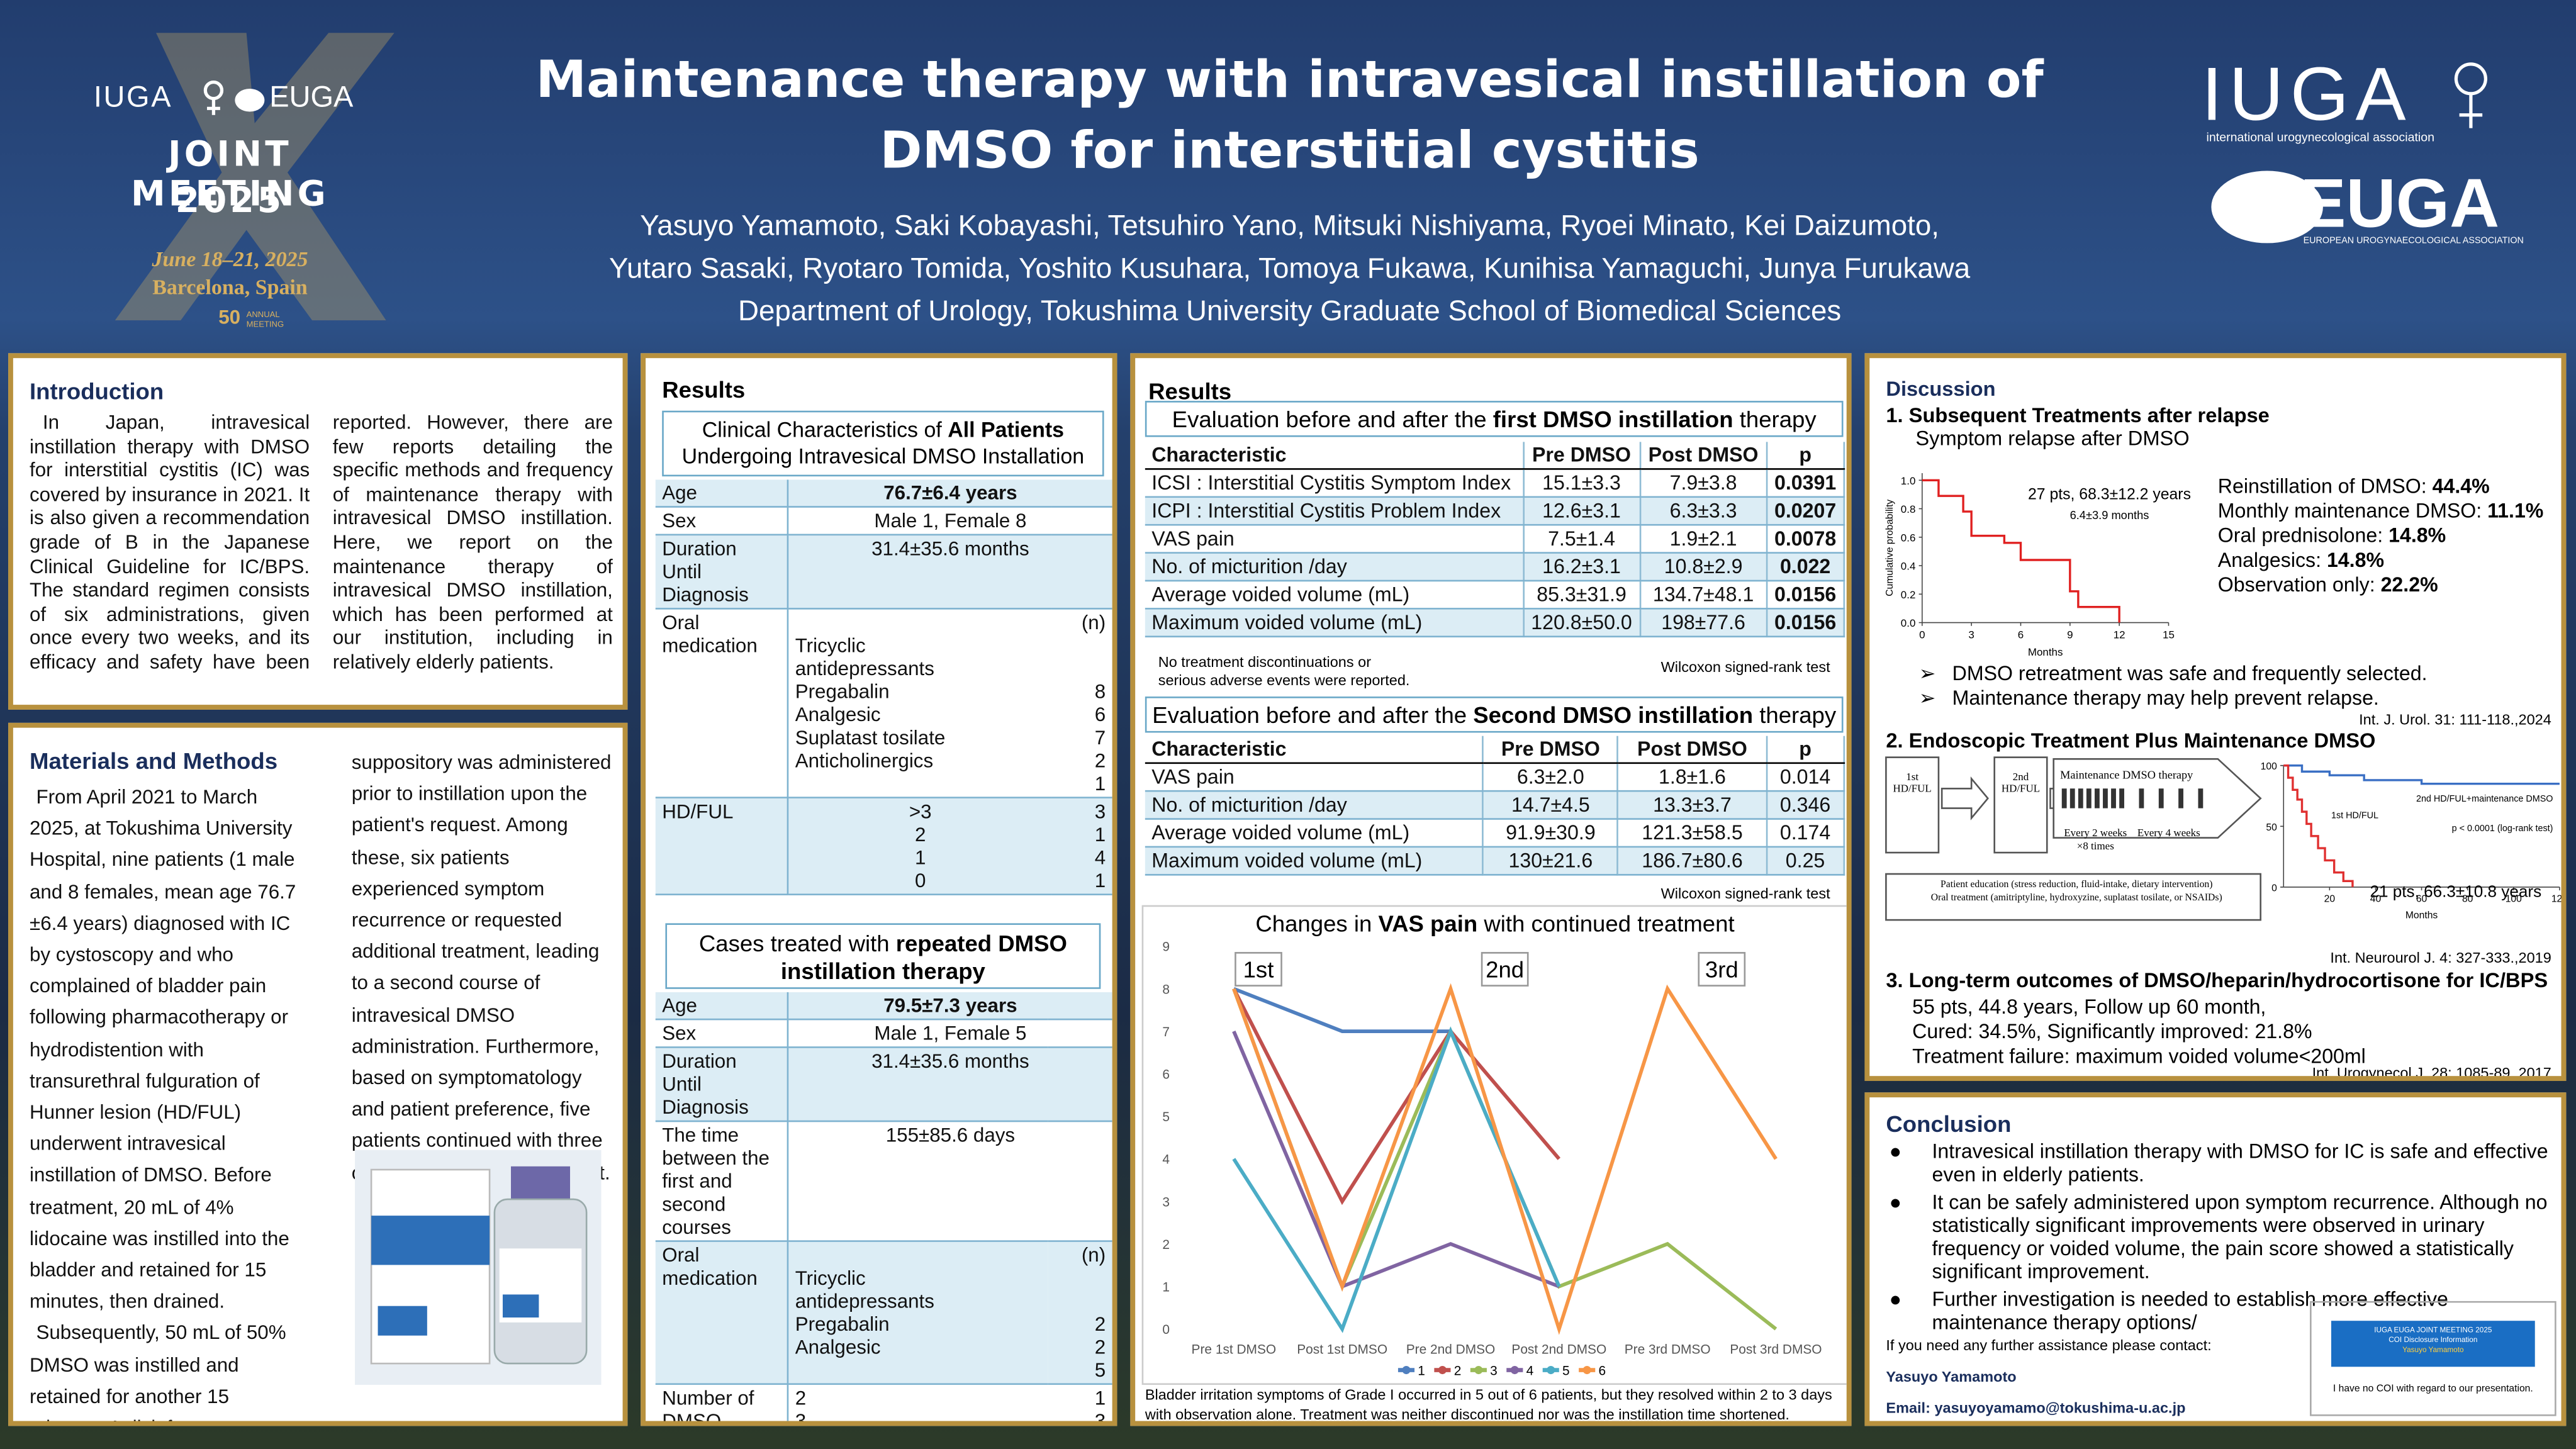  I want to click on text-part: Changes in, so click(1317, 923).